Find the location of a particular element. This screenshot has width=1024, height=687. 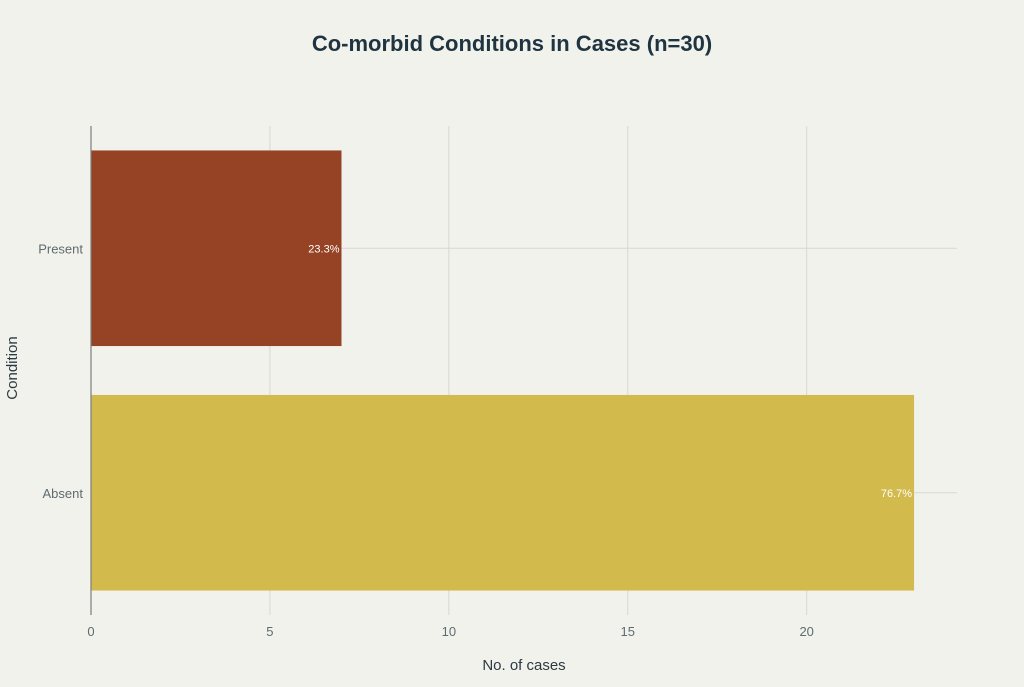

x-tick-label-0: 0 is located at coordinates (90, 631).